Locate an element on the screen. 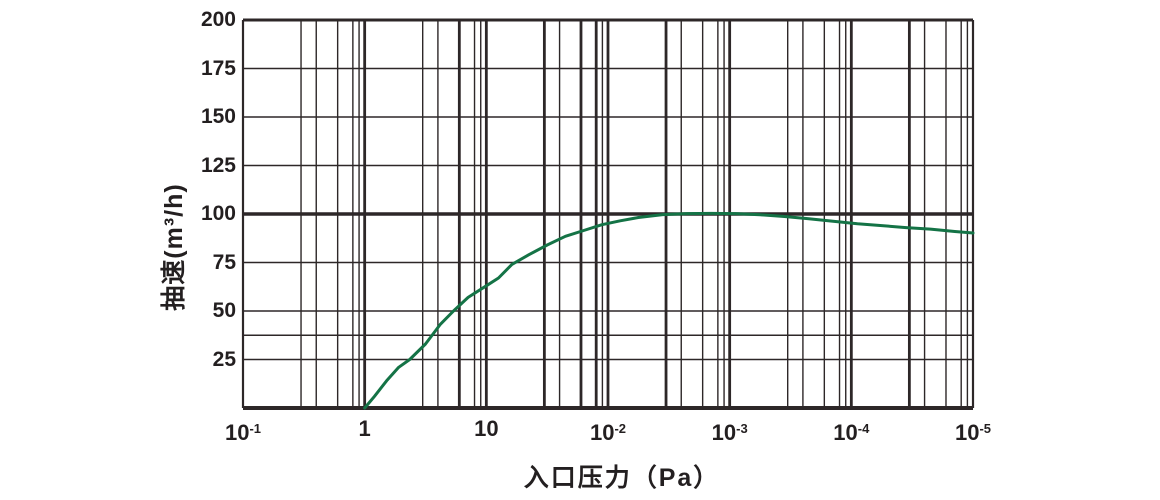  y-tick-label: 25 is located at coordinates (224, 359).